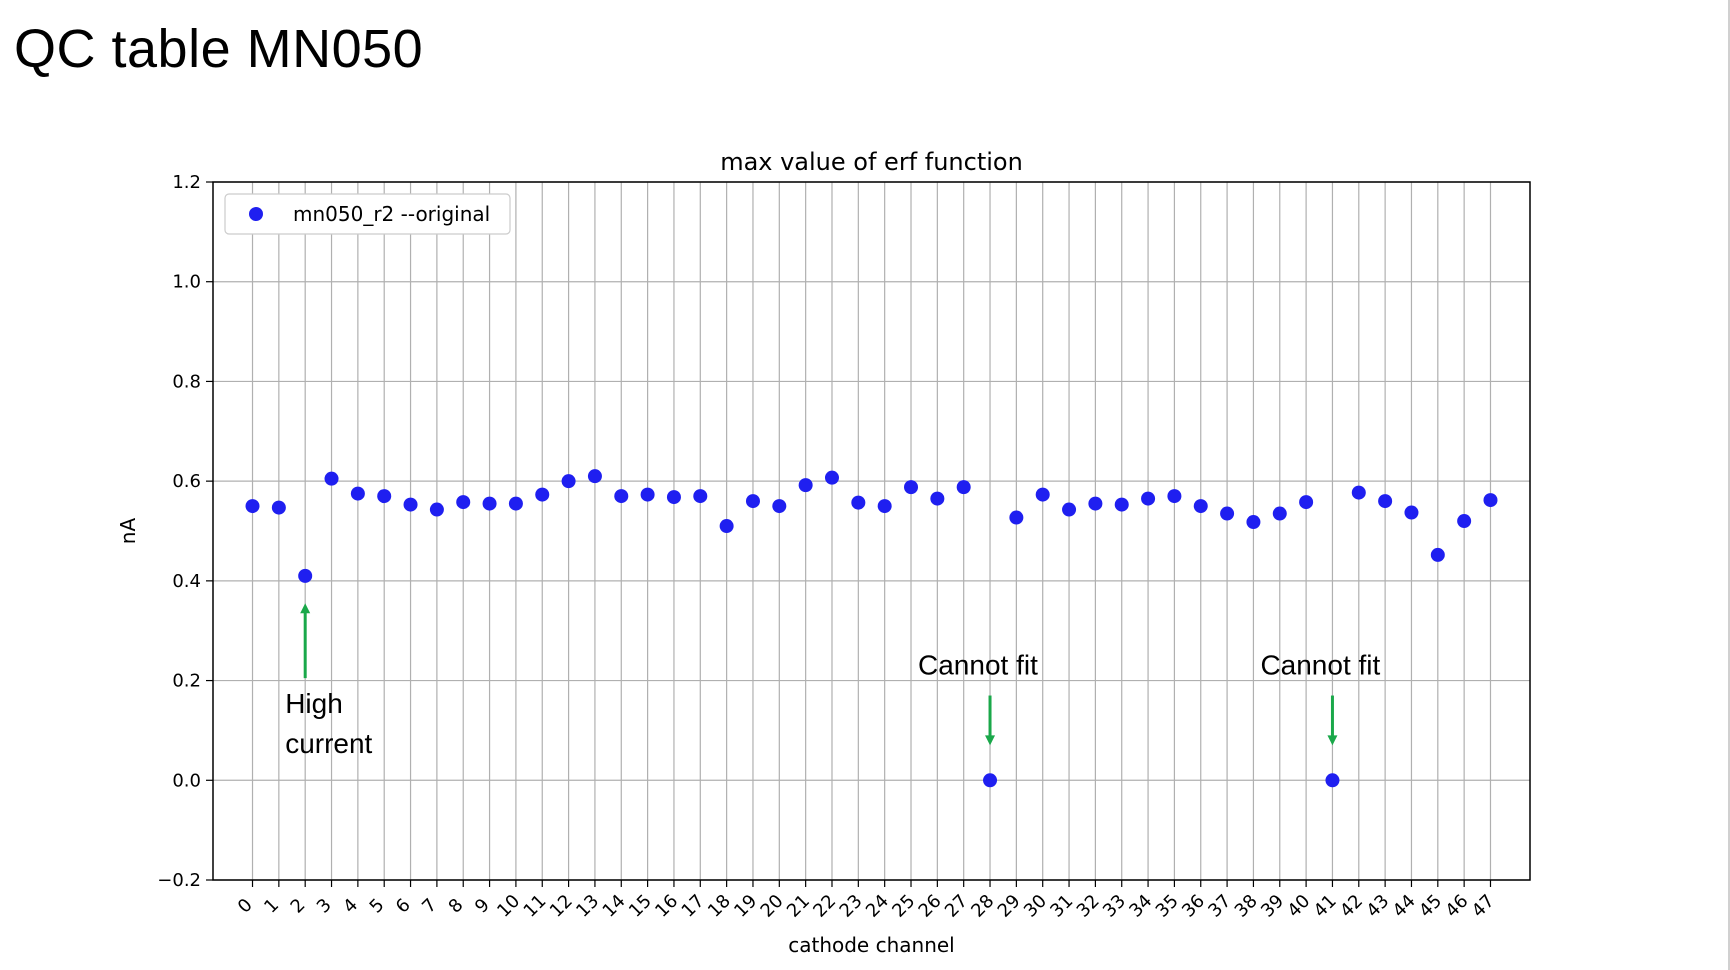  What do you see at coordinates (1483, 906) in the screenshot?
I see `x-tick-label: 47` at bounding box center [1483, 906].